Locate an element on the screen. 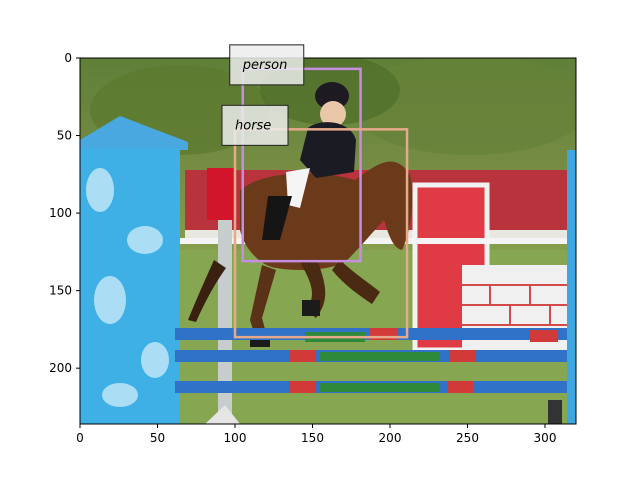  horse-figure is located at coordinates (300, 254).